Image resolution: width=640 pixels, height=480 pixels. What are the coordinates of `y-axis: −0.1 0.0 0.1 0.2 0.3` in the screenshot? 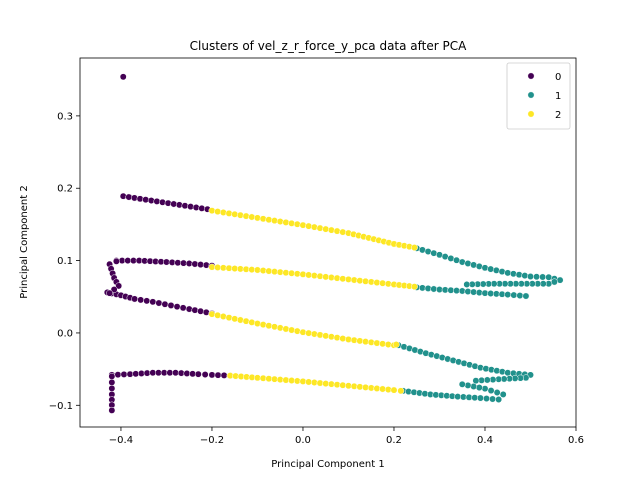 It's located at (64, 261).